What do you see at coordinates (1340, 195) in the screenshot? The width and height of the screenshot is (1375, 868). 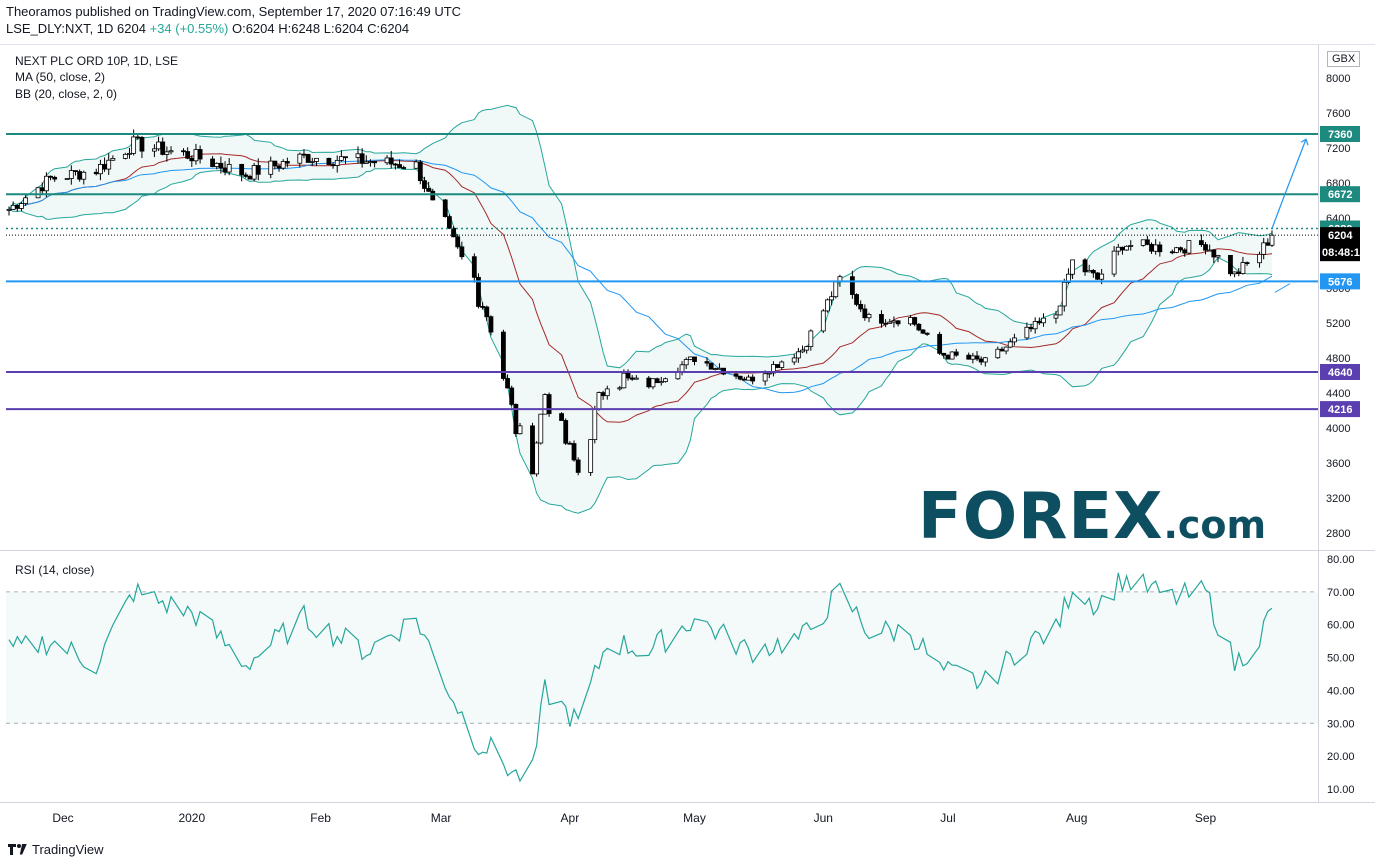 I see `level-label-6672: 6672` at bounding box center [1340, 195].